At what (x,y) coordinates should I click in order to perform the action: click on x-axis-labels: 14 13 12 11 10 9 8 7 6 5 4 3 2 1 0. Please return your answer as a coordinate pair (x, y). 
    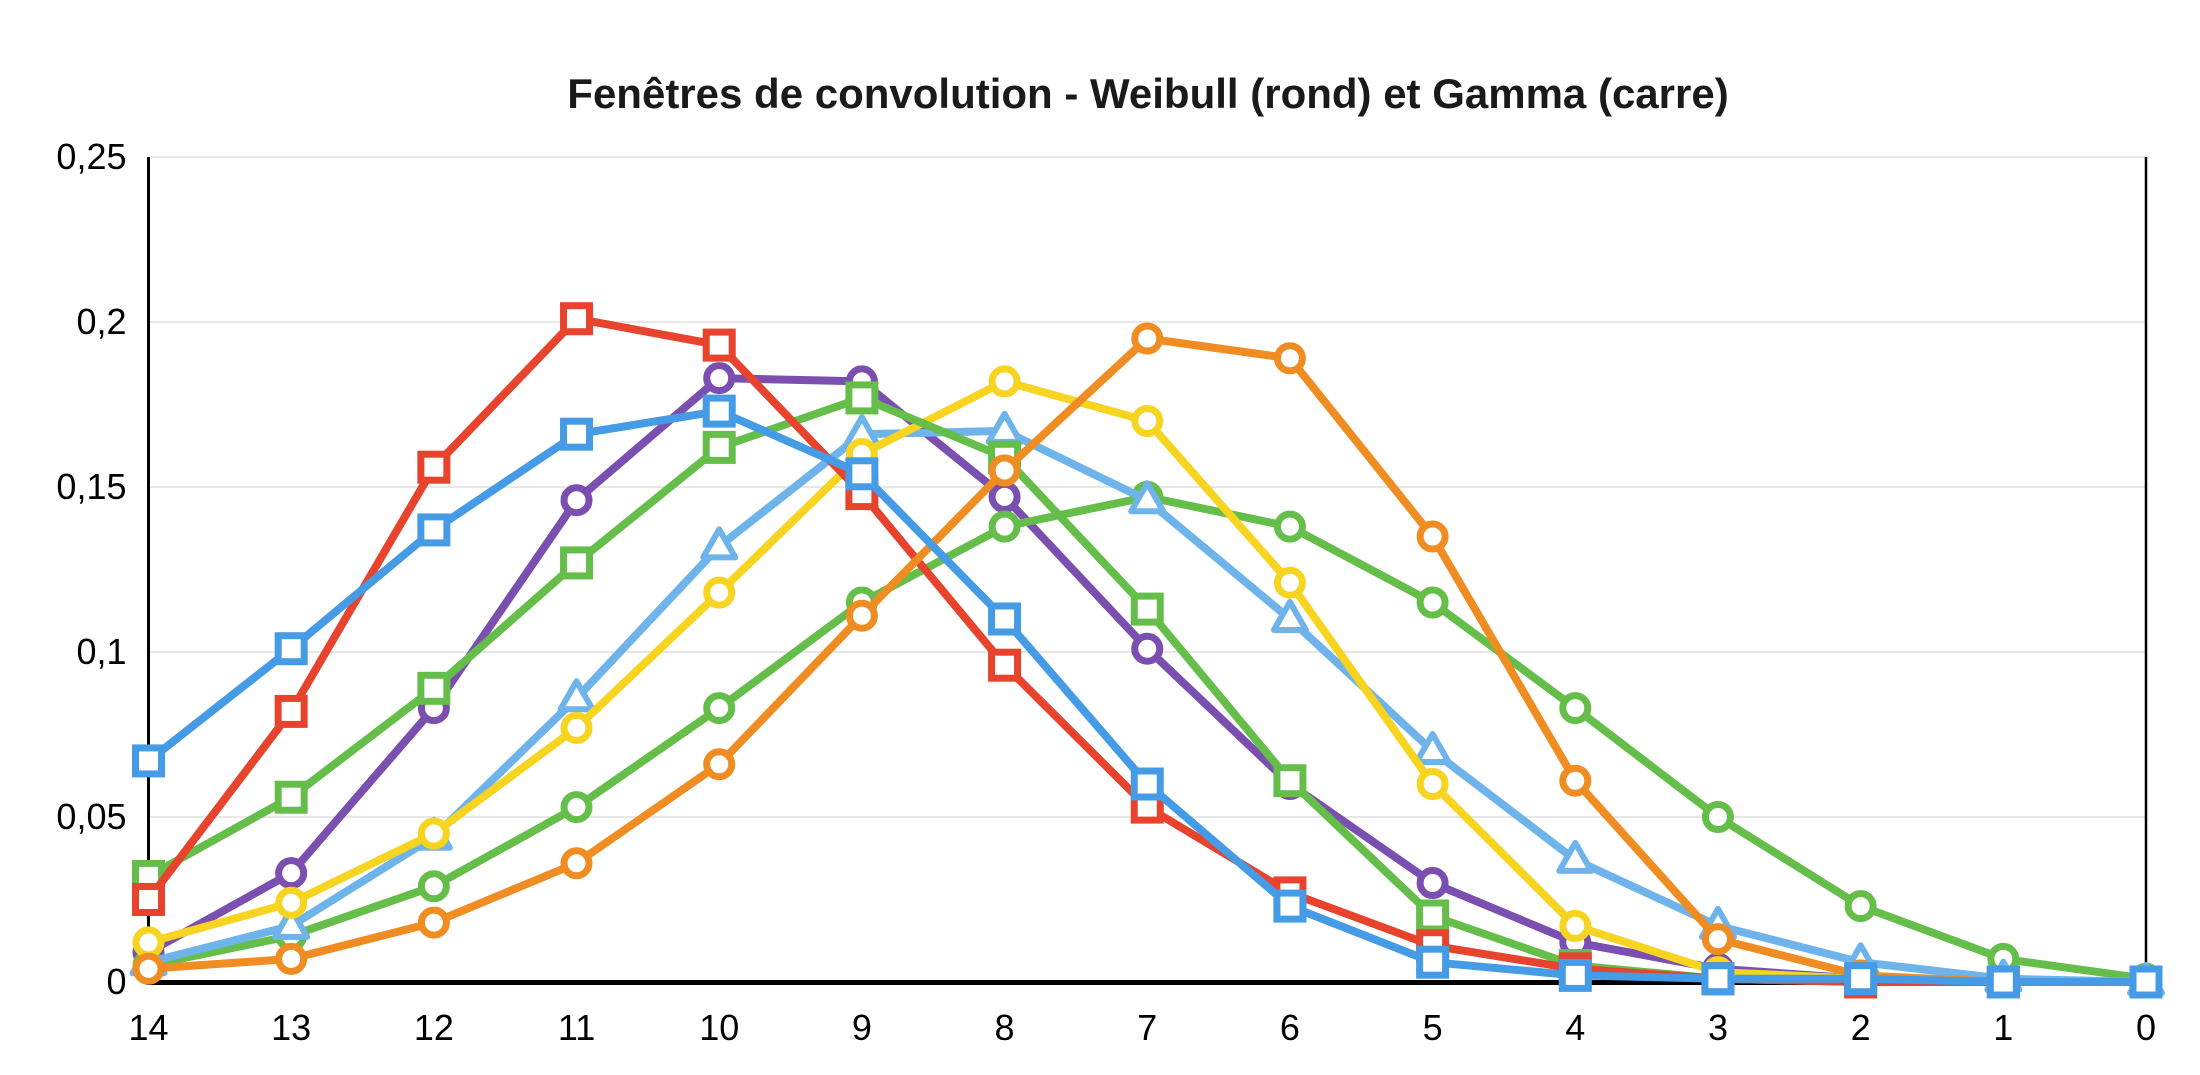
    Looking at the image, I should click on (1142, 1027).